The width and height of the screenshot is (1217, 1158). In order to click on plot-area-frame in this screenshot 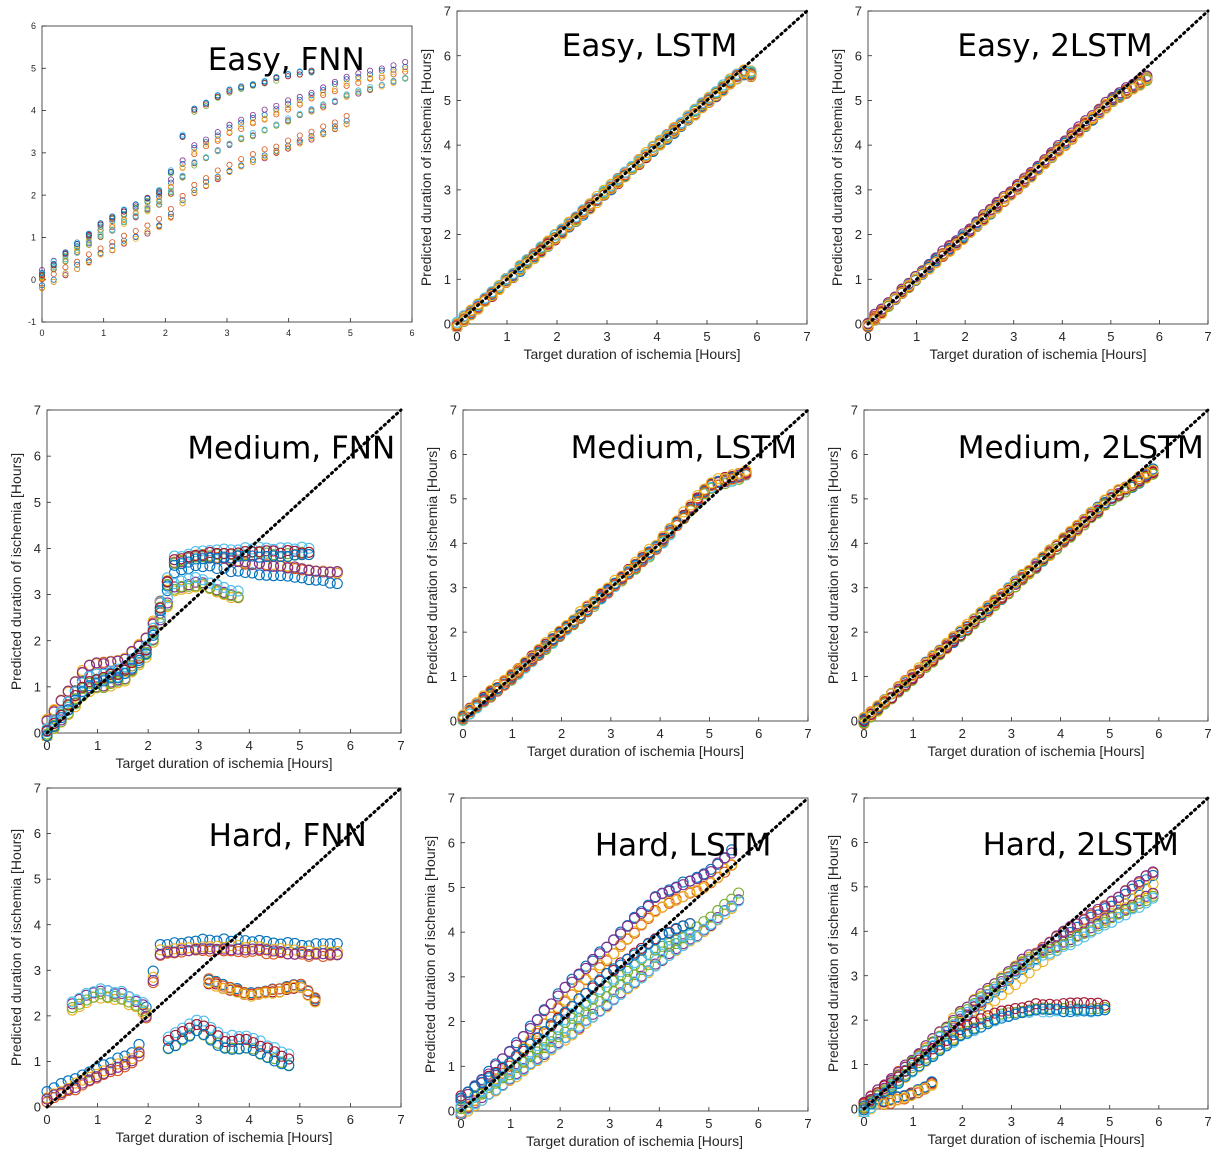, I will do `click(1038, 167)`.